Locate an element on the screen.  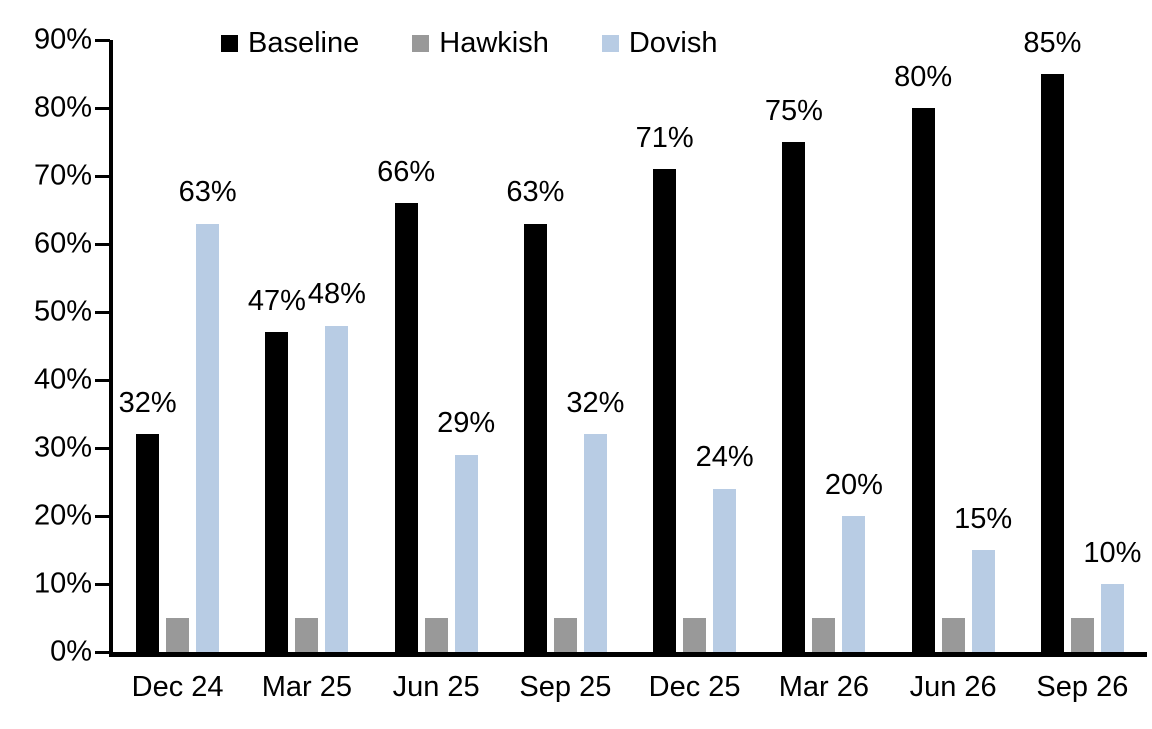
y-axis-tick-label: 0% is located at coordinates (71, 651).